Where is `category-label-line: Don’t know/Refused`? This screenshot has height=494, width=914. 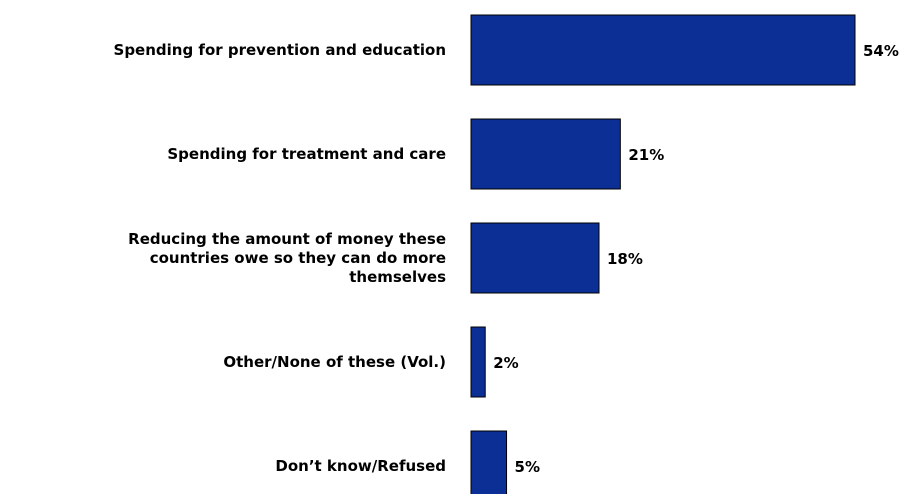
category-label-line: Don’t know/Refused is located at coordinates (360, 466).